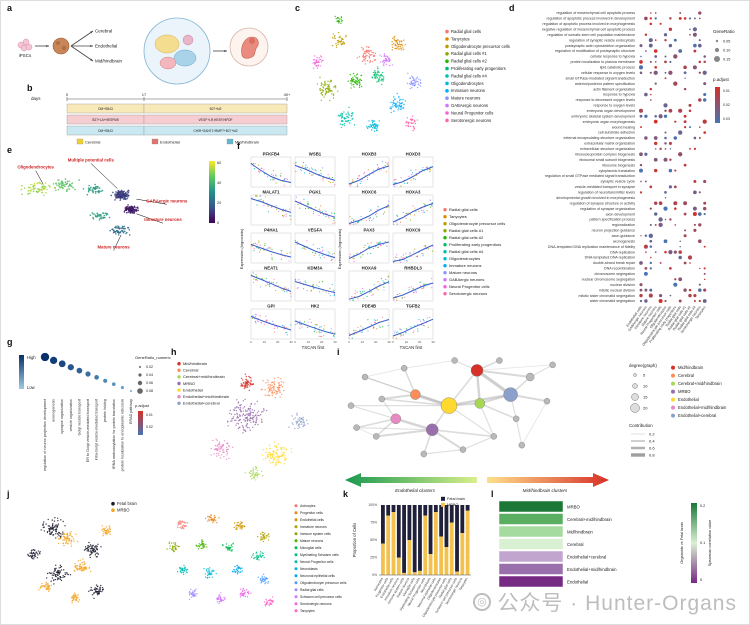 This screenshot has width=750, height=625. Describe the element at coordinates (215, 108) in the screenshot. I see `protocol-segment` at that location.